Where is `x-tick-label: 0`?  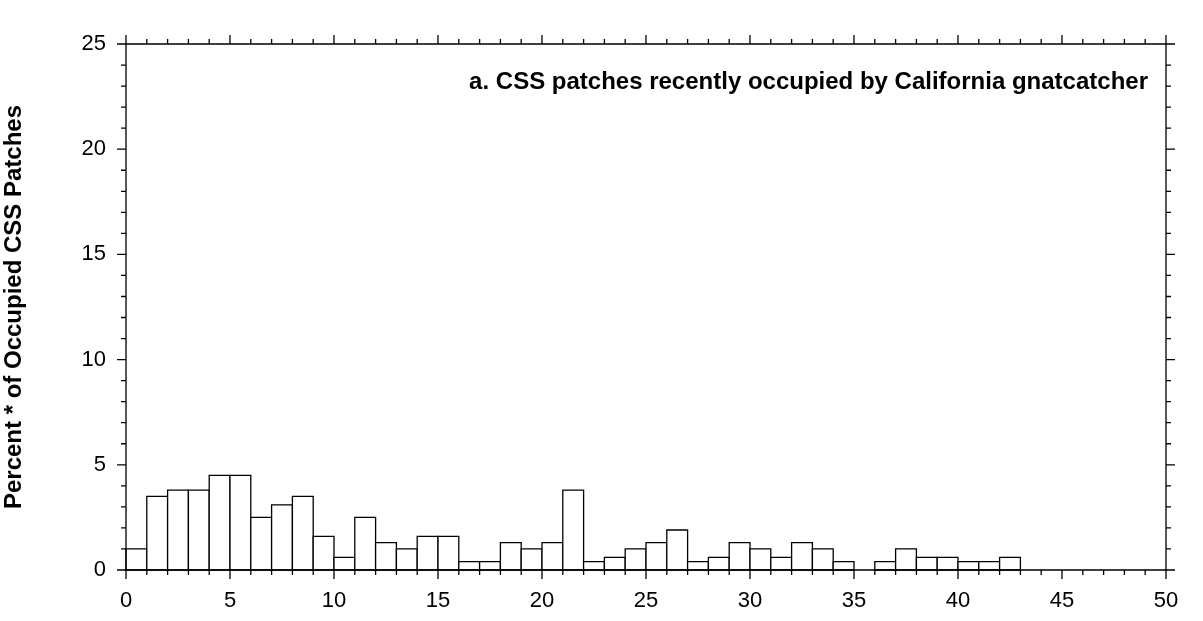
x-tick-label: 0 is located at coordinates (126, 600).